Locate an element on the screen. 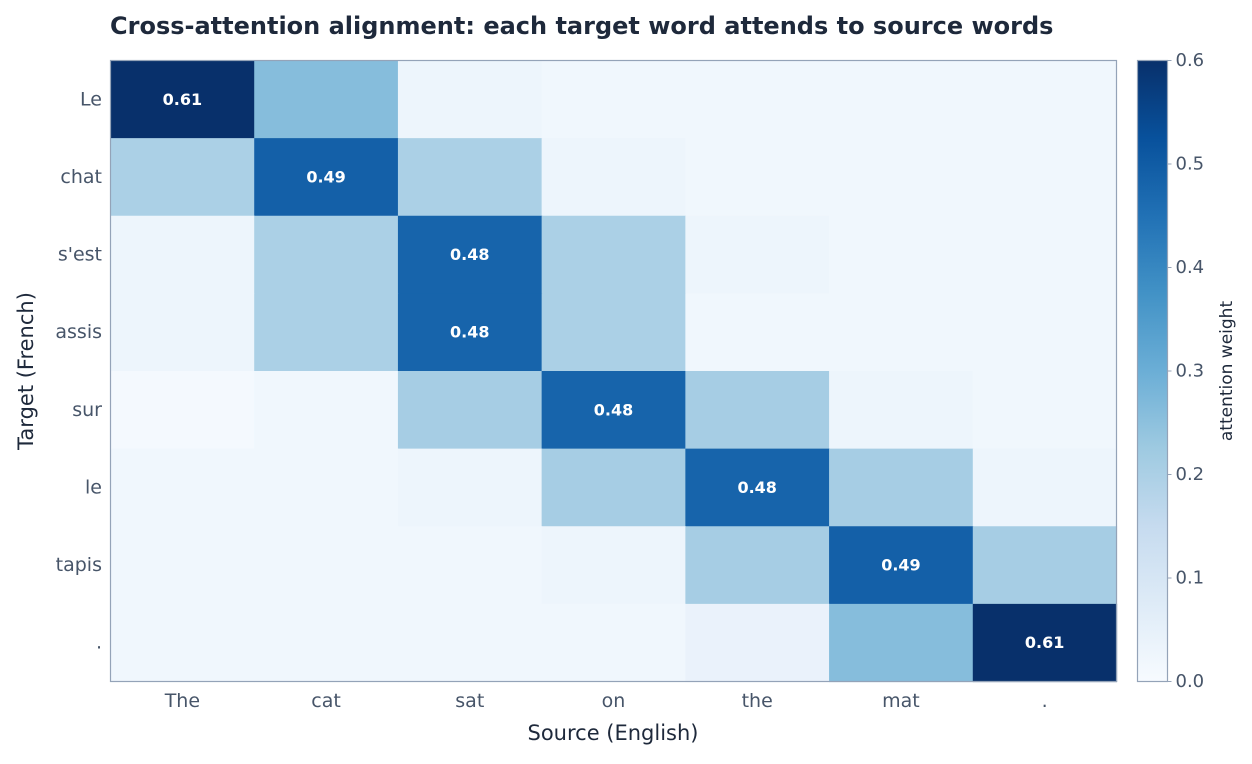  y-tick-label: Le is located at coordinates (91, 99).